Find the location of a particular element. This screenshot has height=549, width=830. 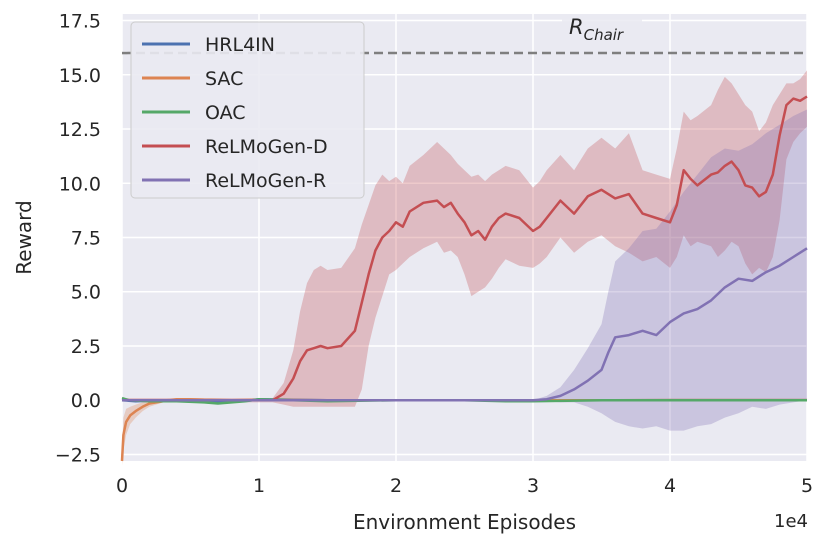

y-tick-label: 17.5 is located at coordinates (80, 22).